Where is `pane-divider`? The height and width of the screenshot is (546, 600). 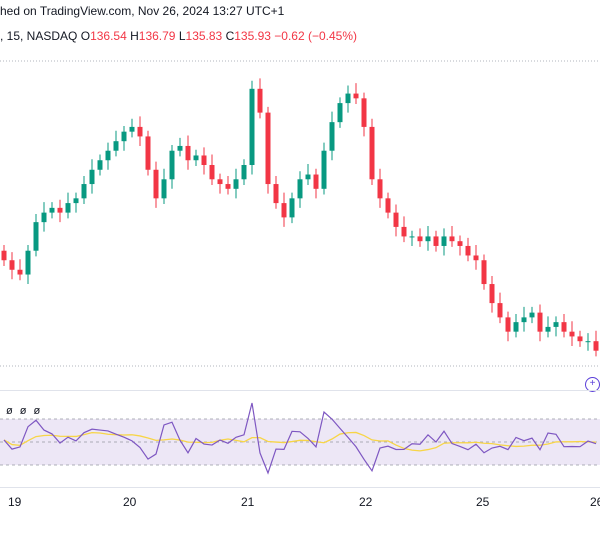
pane-divider is located at coordinates (300, 390).